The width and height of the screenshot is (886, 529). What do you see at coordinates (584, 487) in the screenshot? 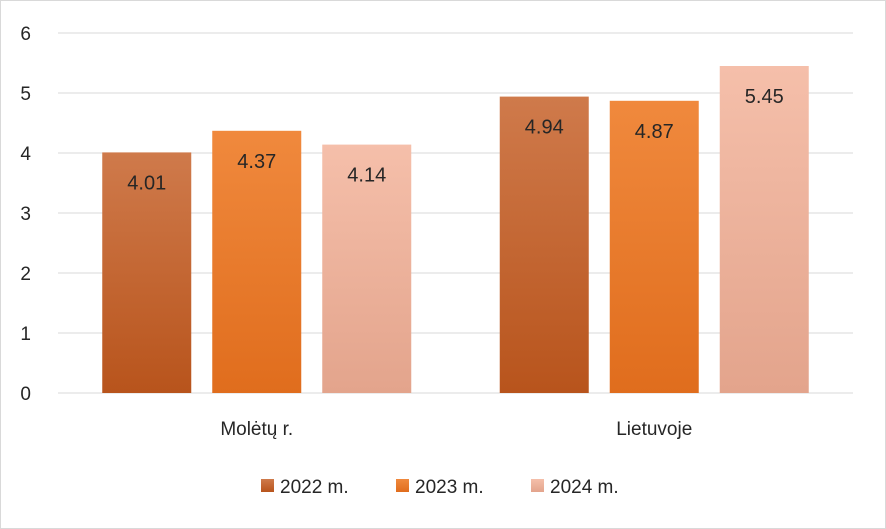
I see `legend-label: 2024 m.` at bounding box center [584, 487].